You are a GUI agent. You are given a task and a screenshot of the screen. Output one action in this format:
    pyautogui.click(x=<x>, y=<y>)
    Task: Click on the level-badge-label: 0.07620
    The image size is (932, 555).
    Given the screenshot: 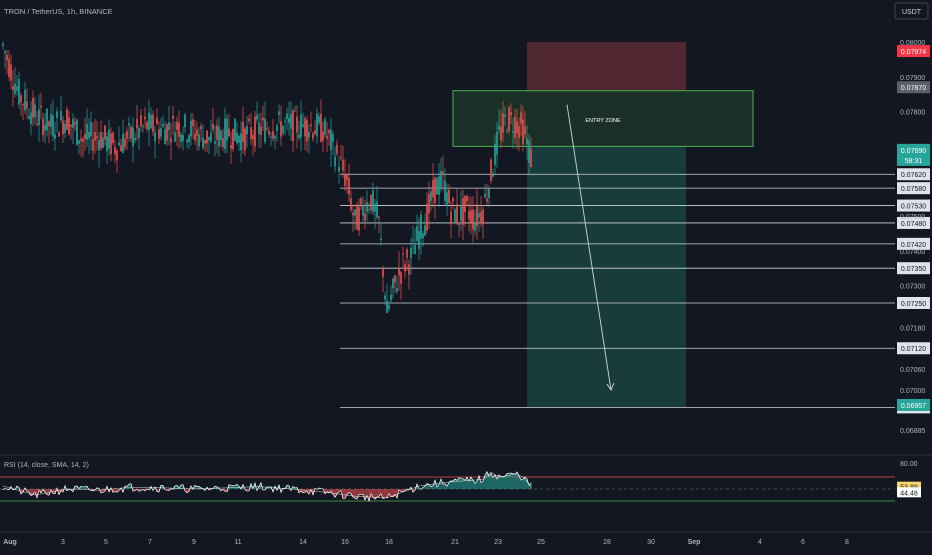 What is the action you would take?
    pyautogui.click(x=913, y=175)
    